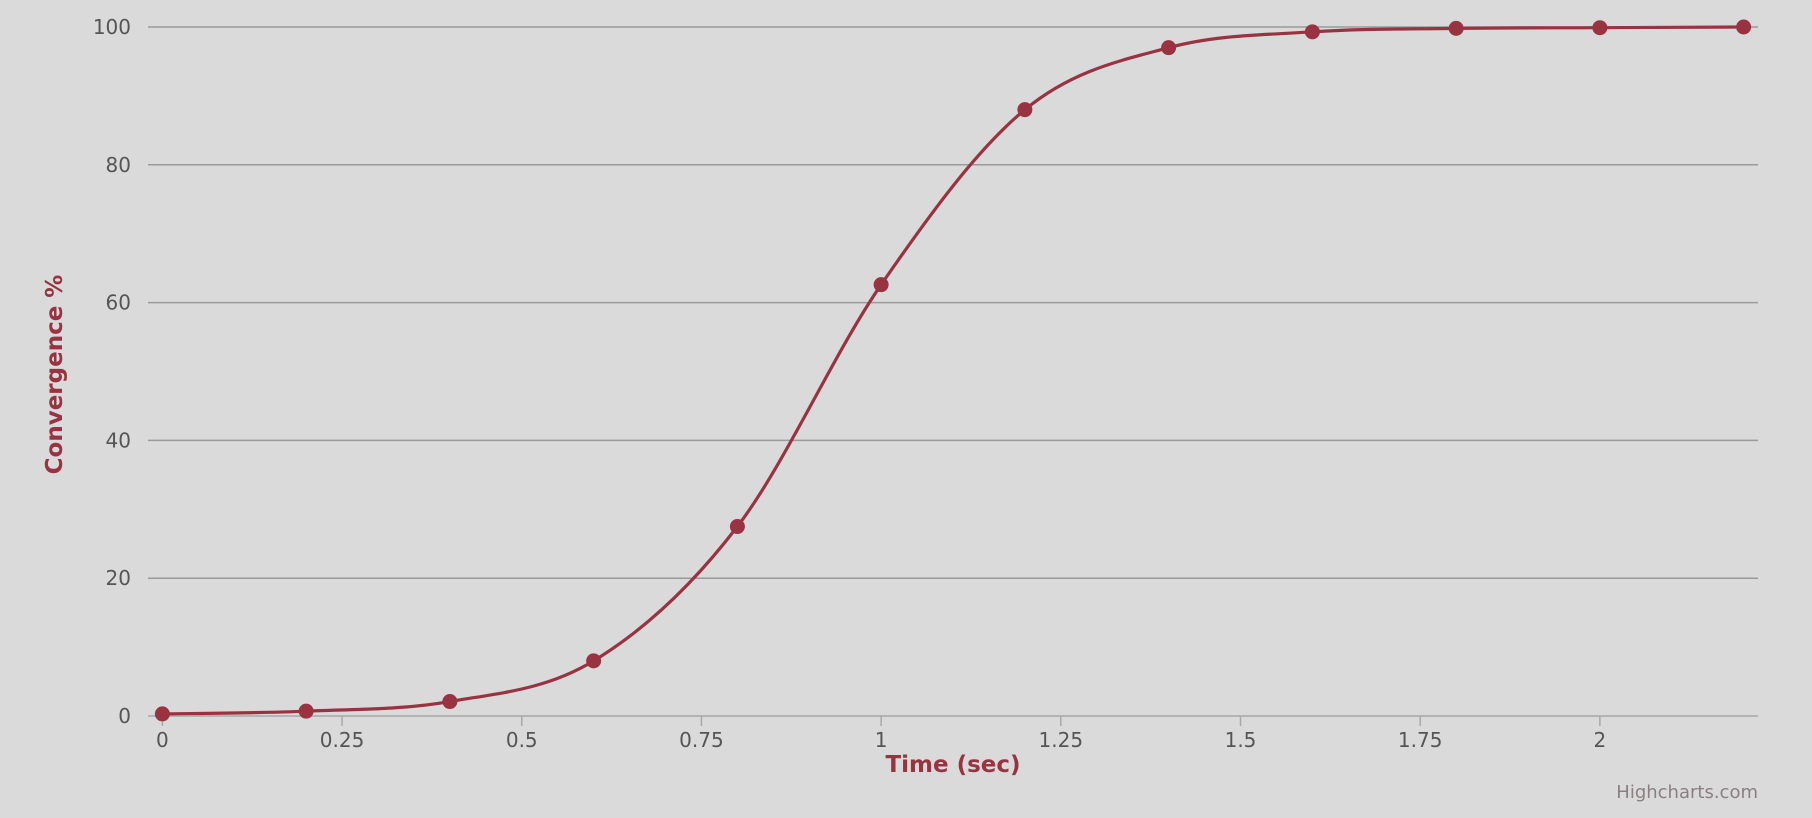 Image resolution: width=1812 pixels, height=818 pixels. I want to click on y-tick-label-0: 0, so click(124, 716).